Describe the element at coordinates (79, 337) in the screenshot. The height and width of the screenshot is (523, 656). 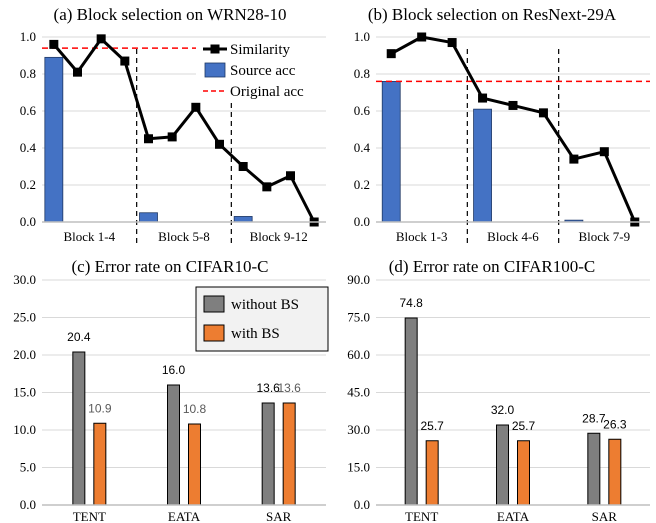
I see `data-label: 20.4` at that location.